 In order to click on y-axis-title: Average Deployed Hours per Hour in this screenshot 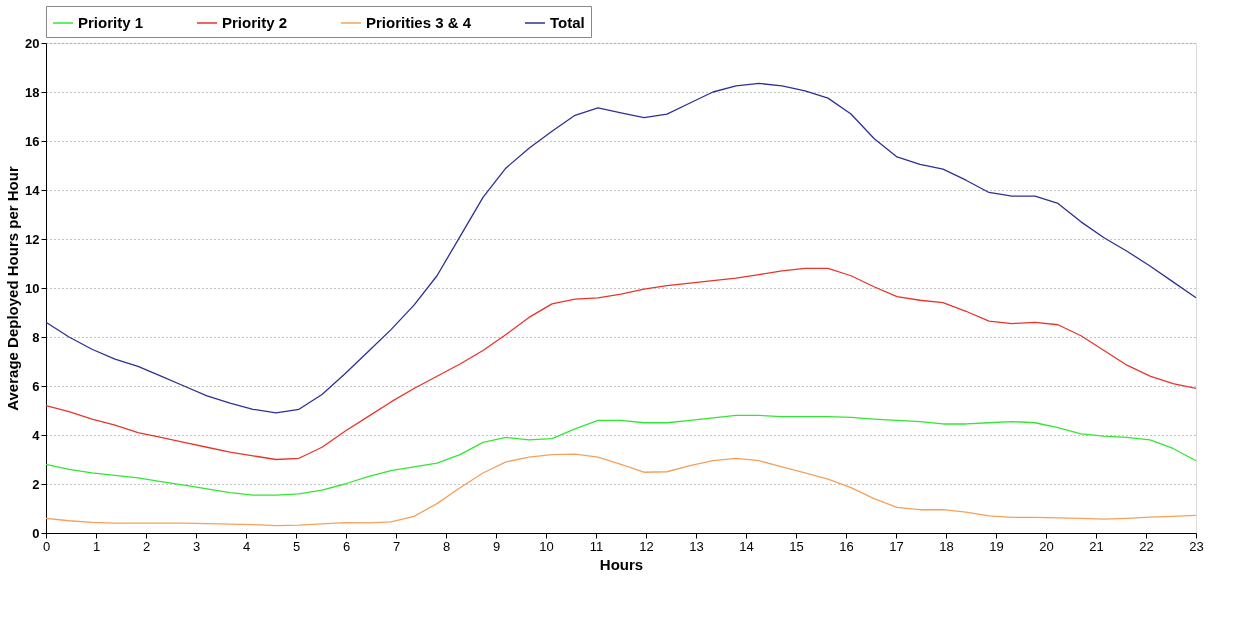, I will do `click(13, 288)`.